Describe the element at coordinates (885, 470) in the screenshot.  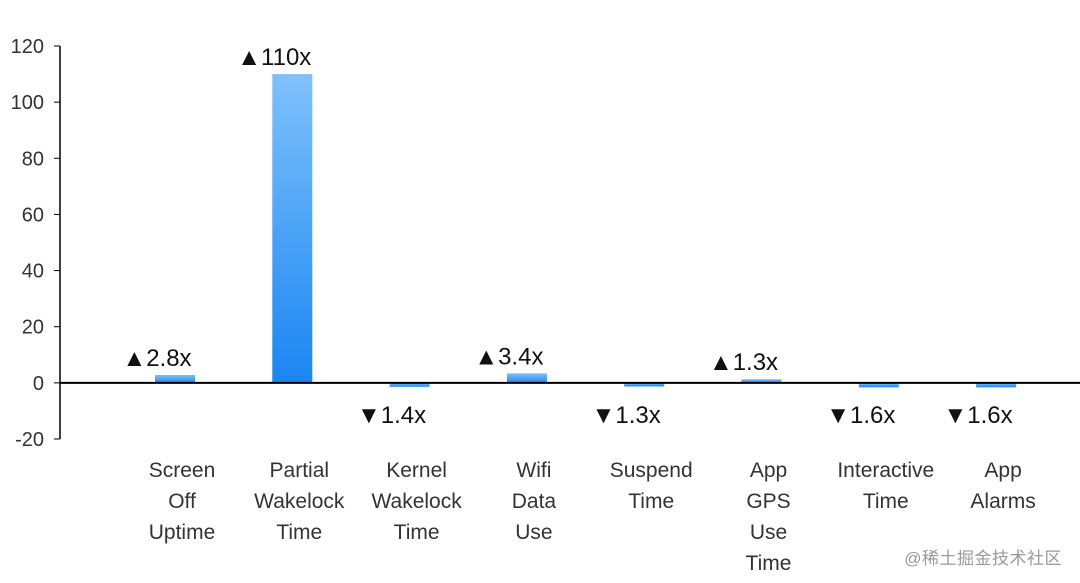
I see `category-label: Interactive` at that location.